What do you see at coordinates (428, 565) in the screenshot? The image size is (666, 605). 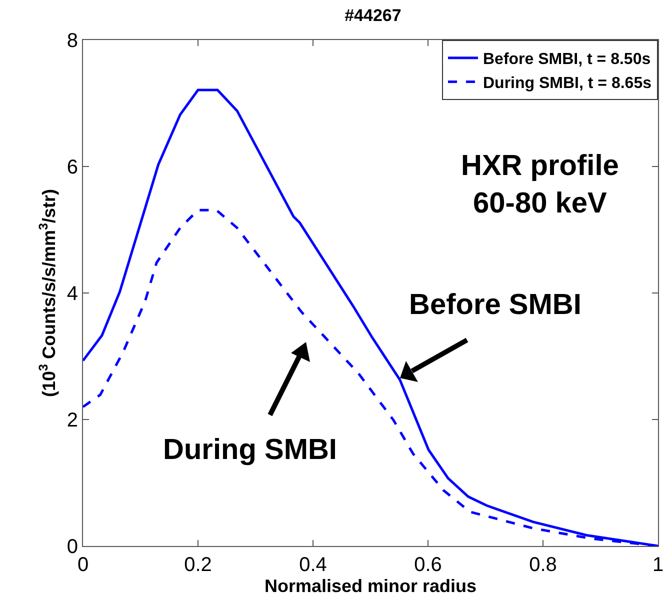 I see `x-tick-label: 0.6` at bounding box center [428, 565].